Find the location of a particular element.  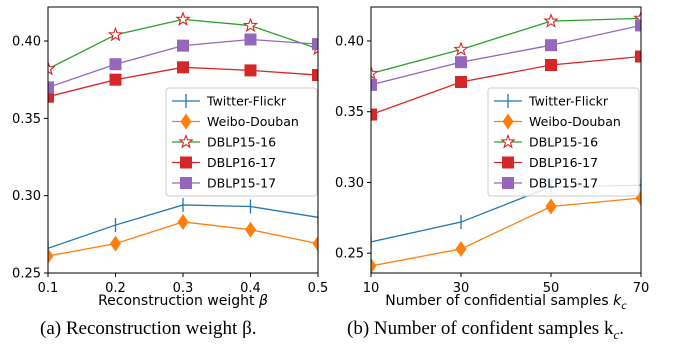

panel-b-x-tick-label-0: 10 is located at coordinates (371, 288).